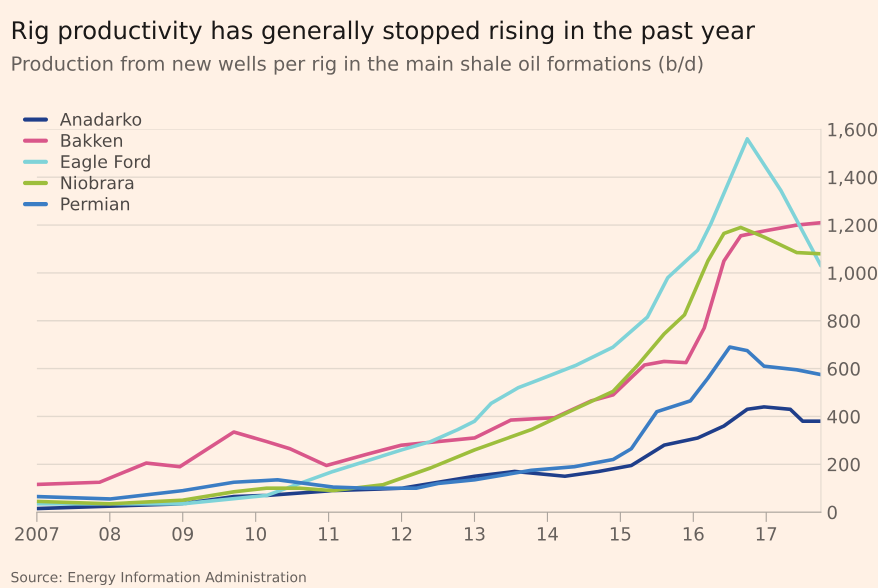  Describe the element at coordinates (474, 534) in the screenshot. I see `x-tick-label: 13` at that location.